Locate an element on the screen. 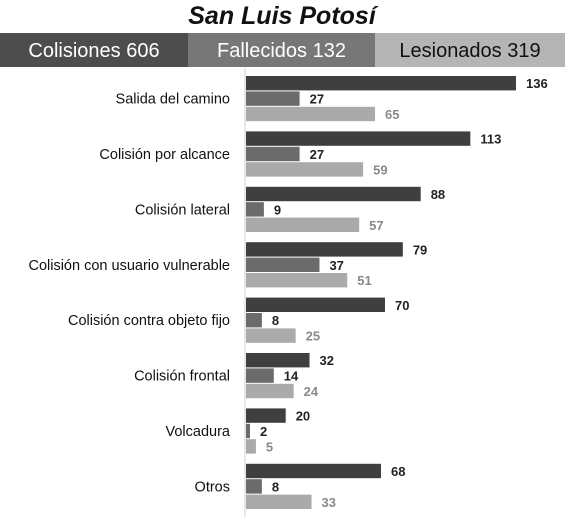  summary-band-fallecidos is located at coordinates (281, 50).